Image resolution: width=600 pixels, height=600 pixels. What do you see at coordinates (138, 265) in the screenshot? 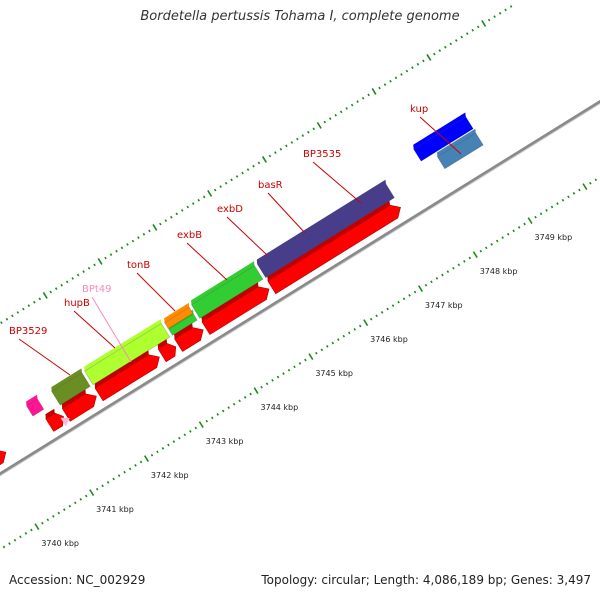
I see `gene-label: tonB` at bounding box center [138, 265].